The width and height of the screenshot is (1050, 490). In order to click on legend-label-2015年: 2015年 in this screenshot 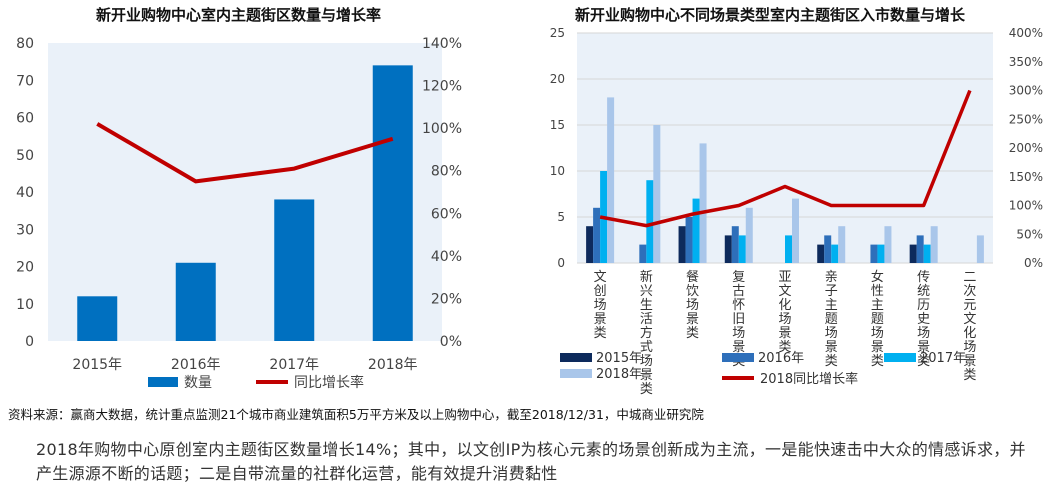, I will do `click(619, 358)`.